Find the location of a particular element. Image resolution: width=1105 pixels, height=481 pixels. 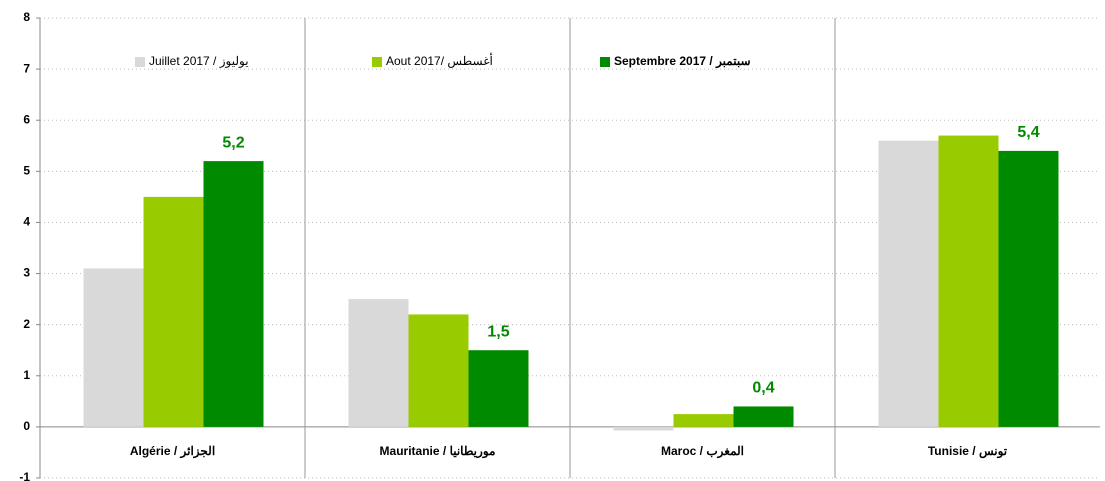

x-tick-label: Tunisie / تونس is located at coordinates (968, 451).